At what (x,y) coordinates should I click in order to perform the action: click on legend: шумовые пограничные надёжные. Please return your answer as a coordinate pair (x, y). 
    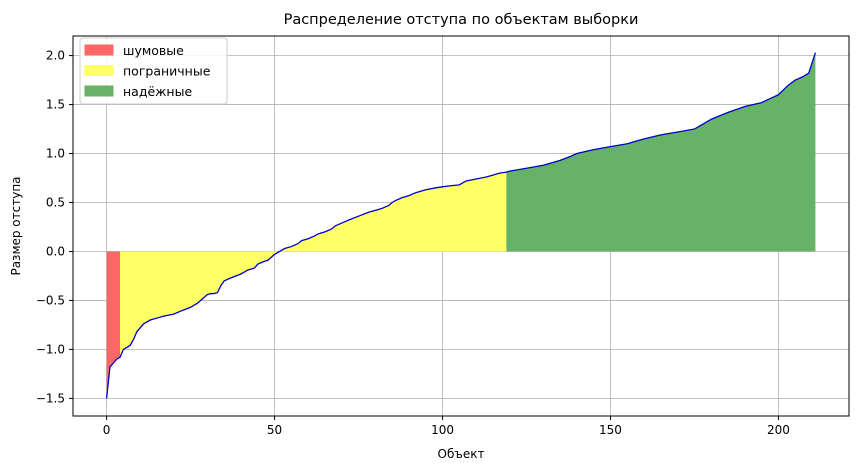
    Looking at the image, I should click on (153, 71).